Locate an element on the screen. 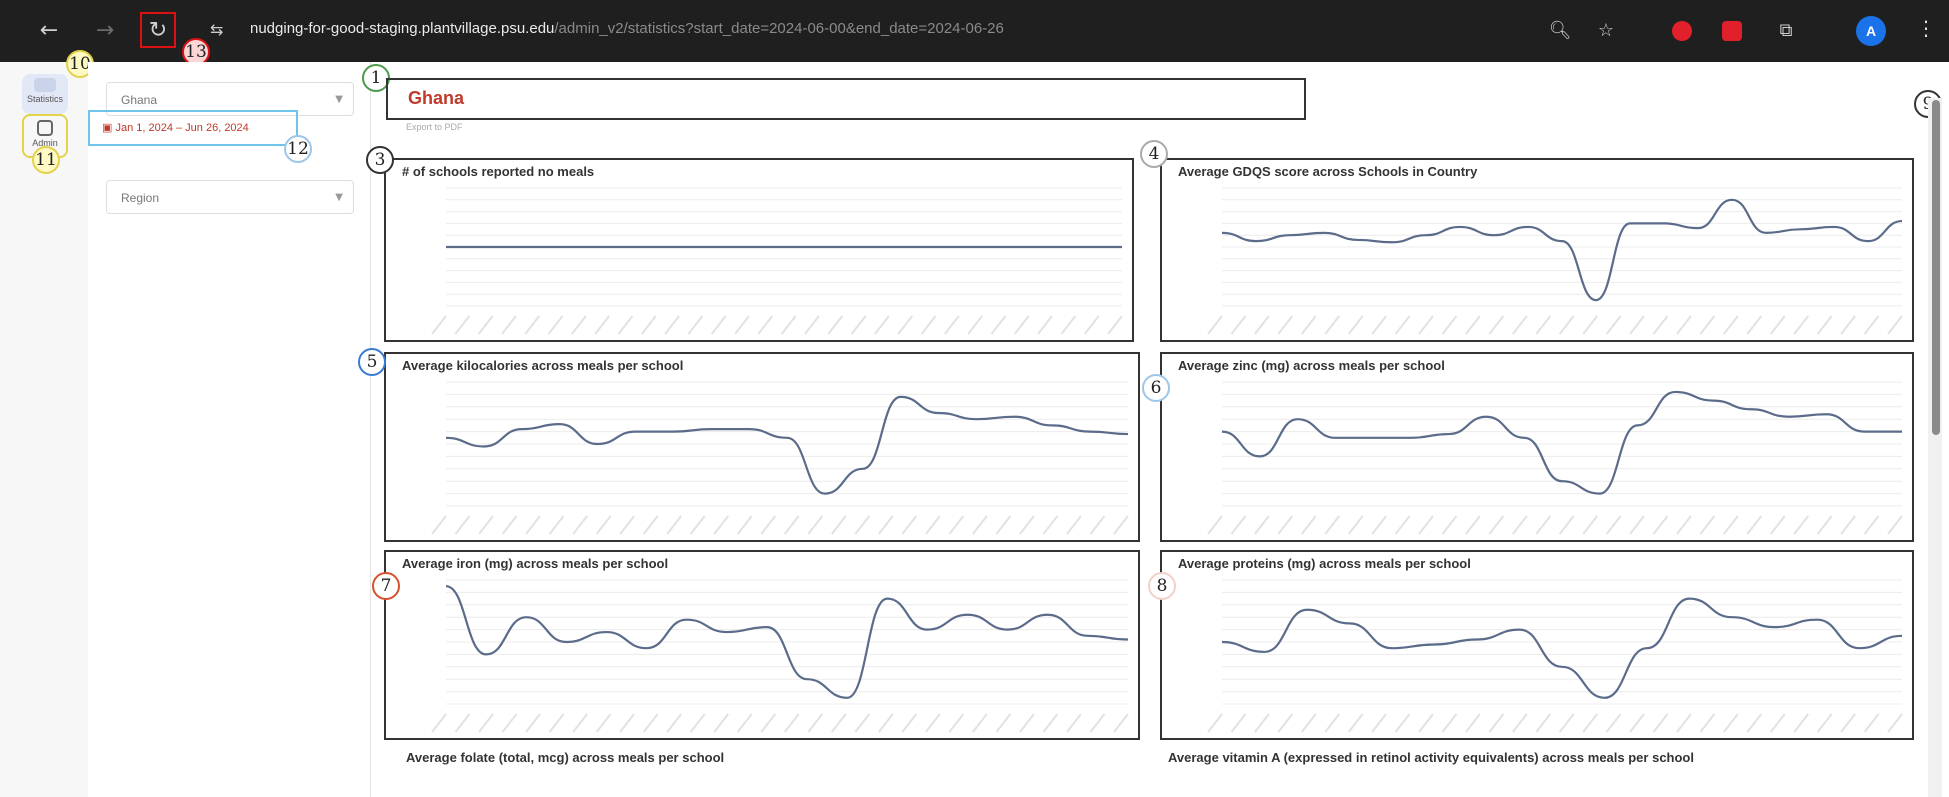  rail-item-label: Admin is located at coordinates (45, 143).